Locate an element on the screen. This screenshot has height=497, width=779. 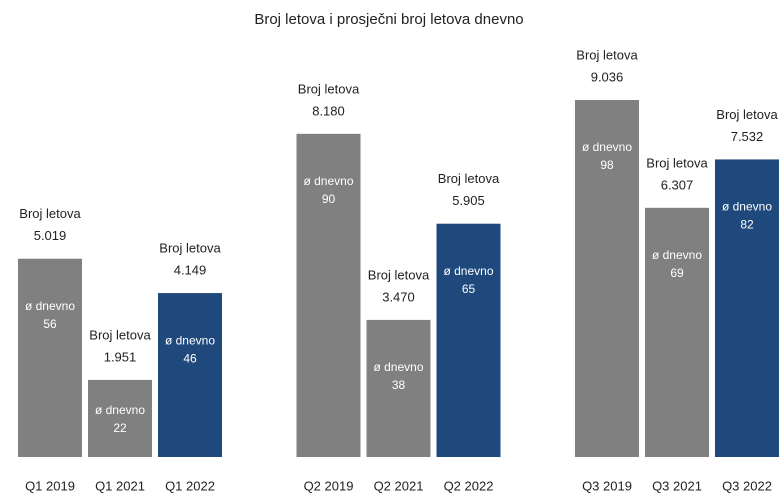
value-label: 4.149 is located at coordinates (190, 270).